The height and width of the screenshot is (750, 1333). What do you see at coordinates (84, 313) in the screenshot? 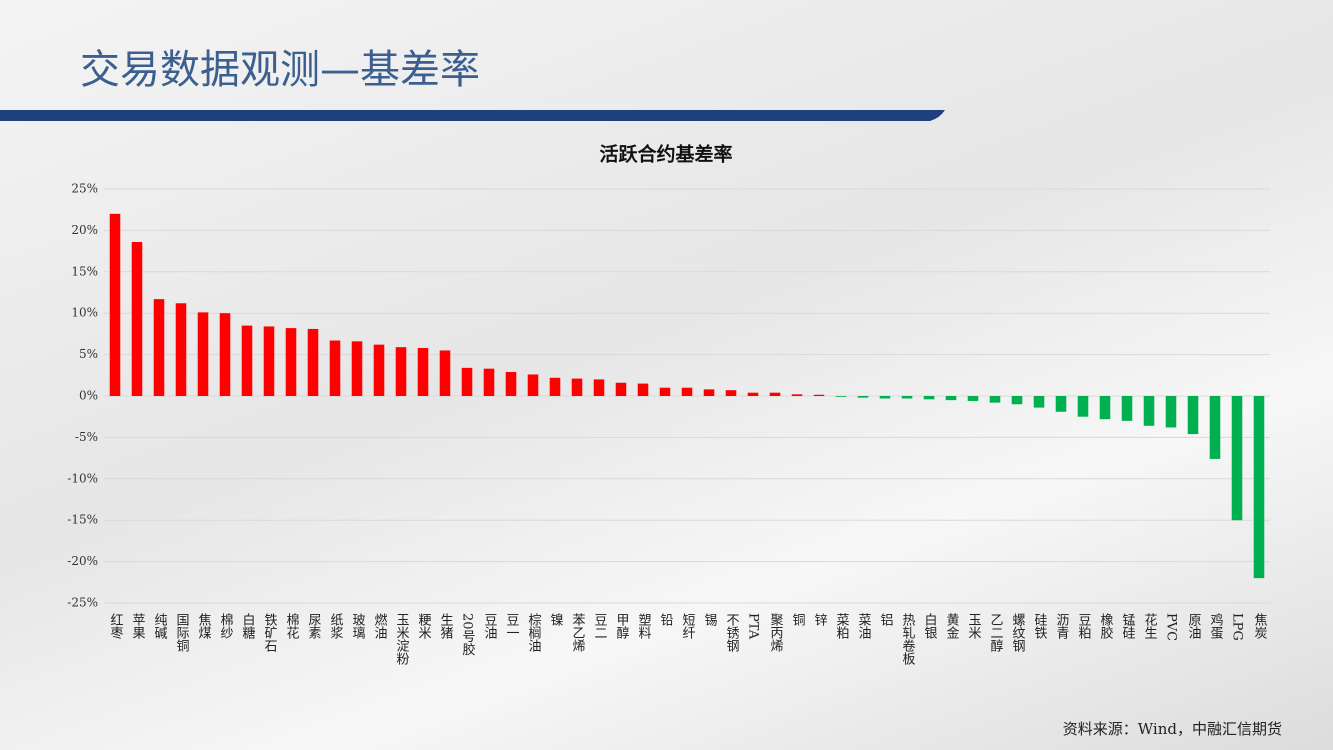
I see `y-tick-label: 10%` at bounding box center [84, 313].